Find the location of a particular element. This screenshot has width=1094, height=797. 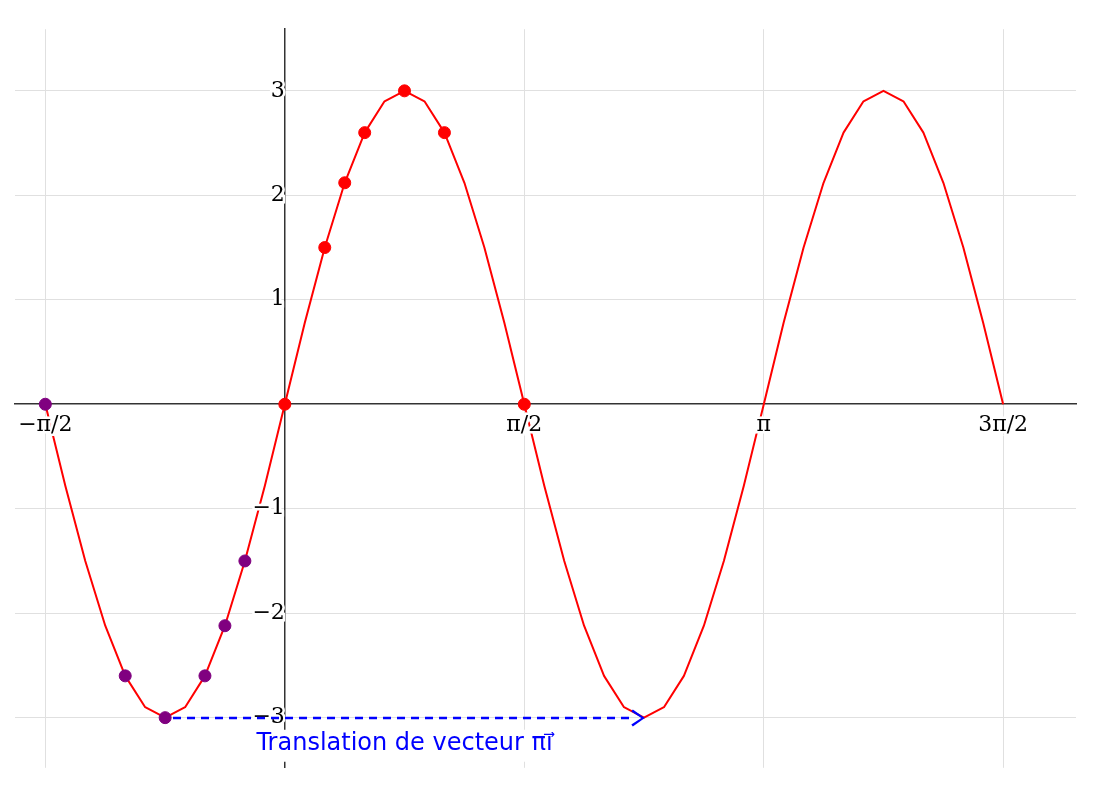

y-tick-label: 2 is located at coordinates (277, 194).